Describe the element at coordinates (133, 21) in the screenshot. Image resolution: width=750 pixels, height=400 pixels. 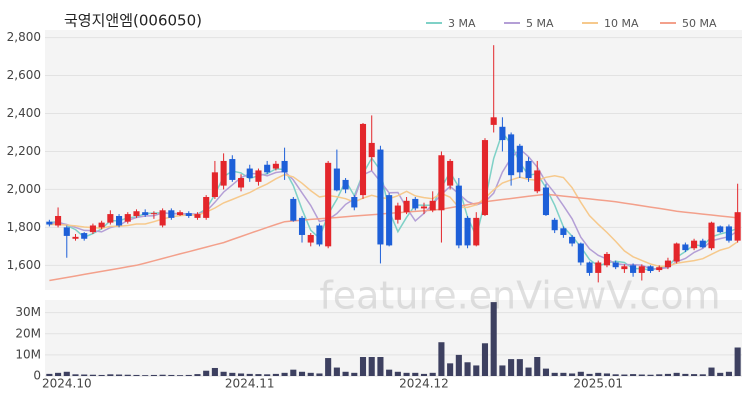
I see `chart-title: 국영지앤엠(006050)` at that location.